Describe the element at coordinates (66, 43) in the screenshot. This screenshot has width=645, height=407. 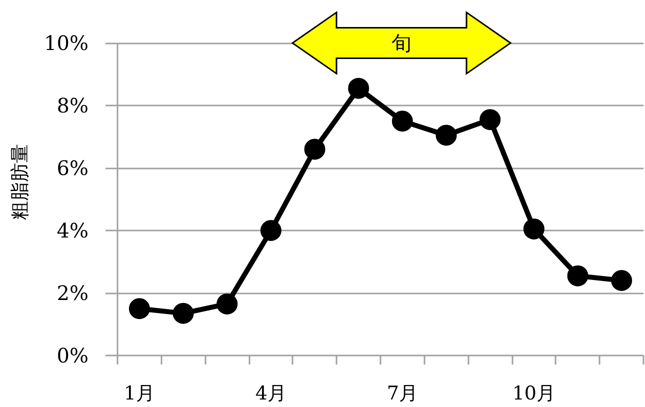
I see `y-tick-label: 10%` at that location.